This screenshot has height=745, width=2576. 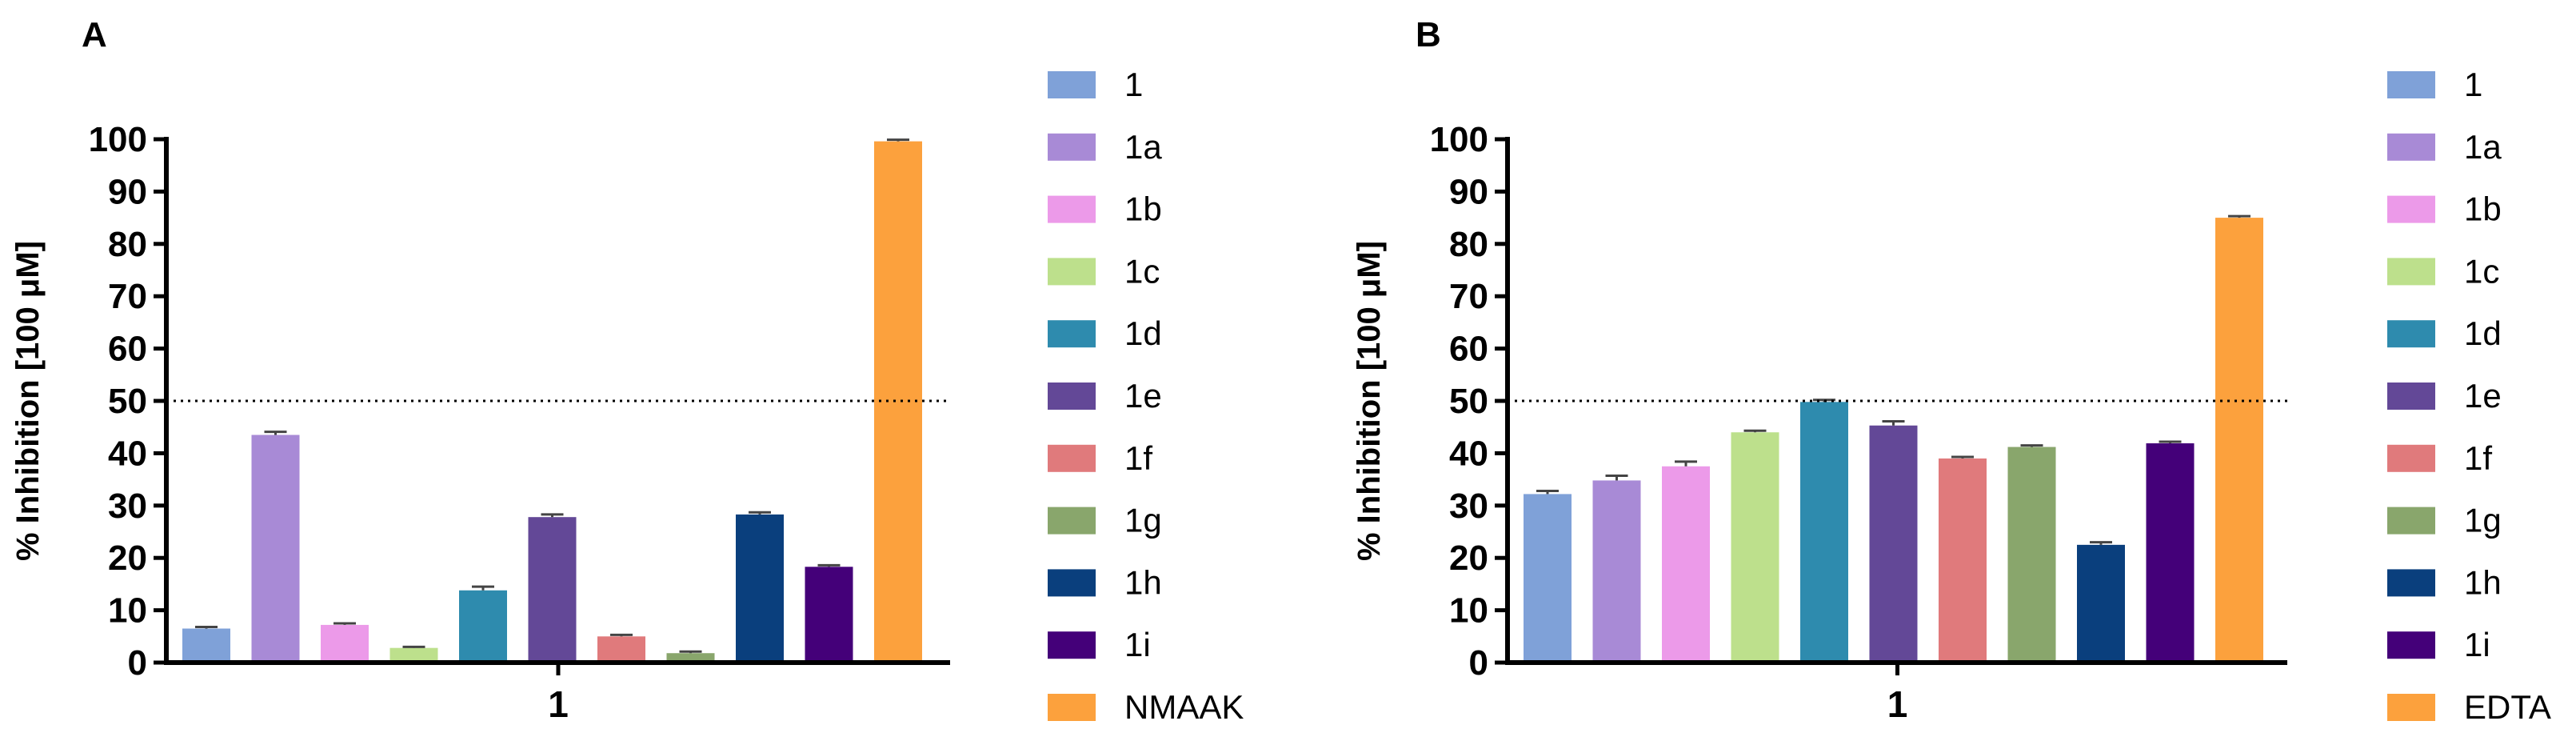 I want to click on legend: 1 1a 1b 1c 1d 1e 1f 1g 1h 1i NMAAK, so click(x=1146, y=396).